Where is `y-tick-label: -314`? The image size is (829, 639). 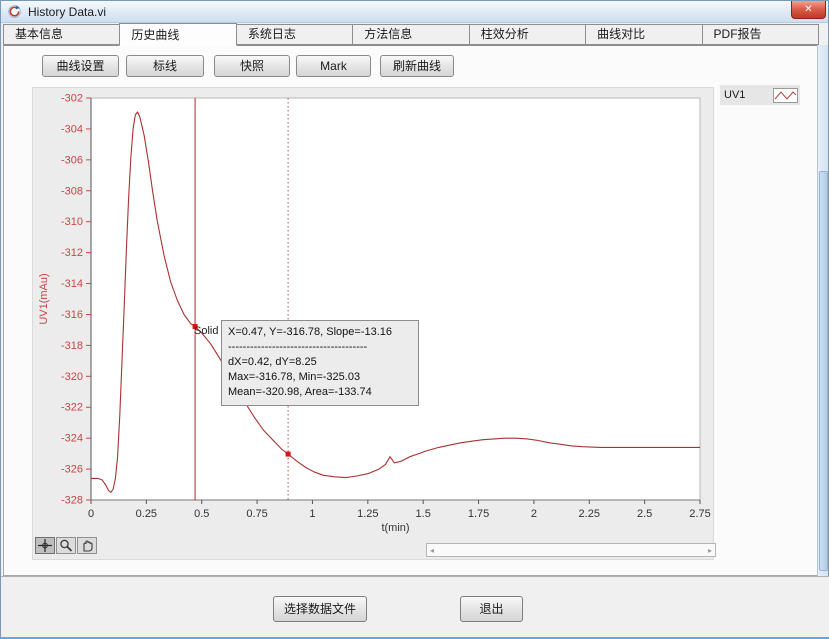
y-tick-label: -314 is located at coordinates (72, 284).